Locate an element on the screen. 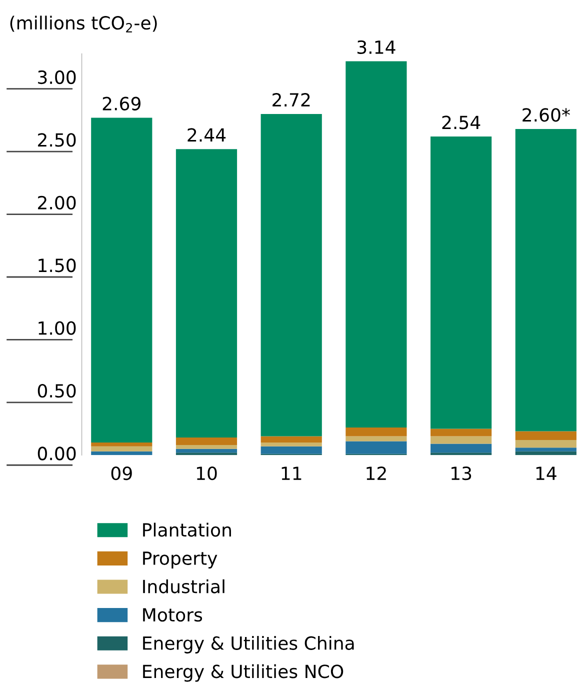  y-tick-label: 2.00 is located at coordinates (57, 203).